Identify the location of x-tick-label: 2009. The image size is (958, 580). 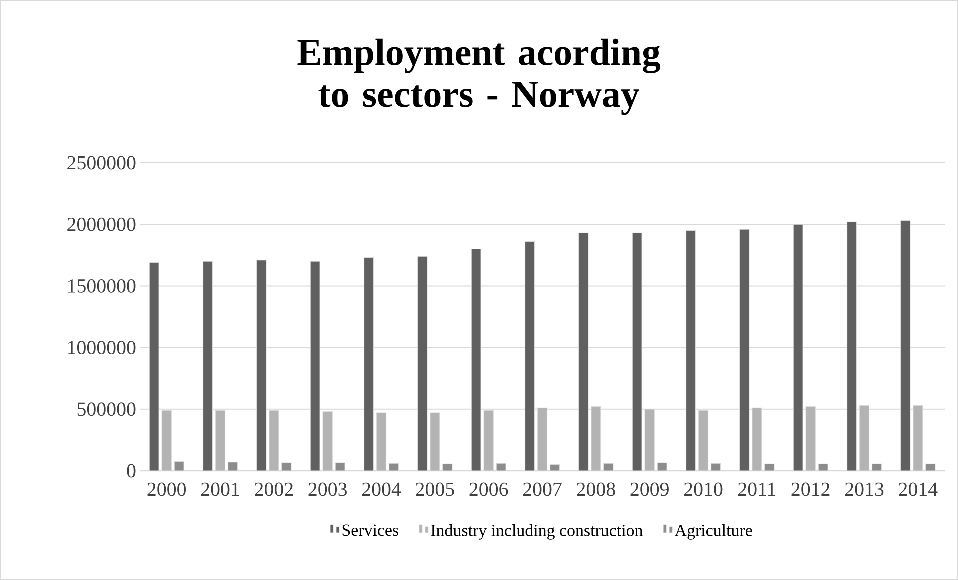
(649, 489).